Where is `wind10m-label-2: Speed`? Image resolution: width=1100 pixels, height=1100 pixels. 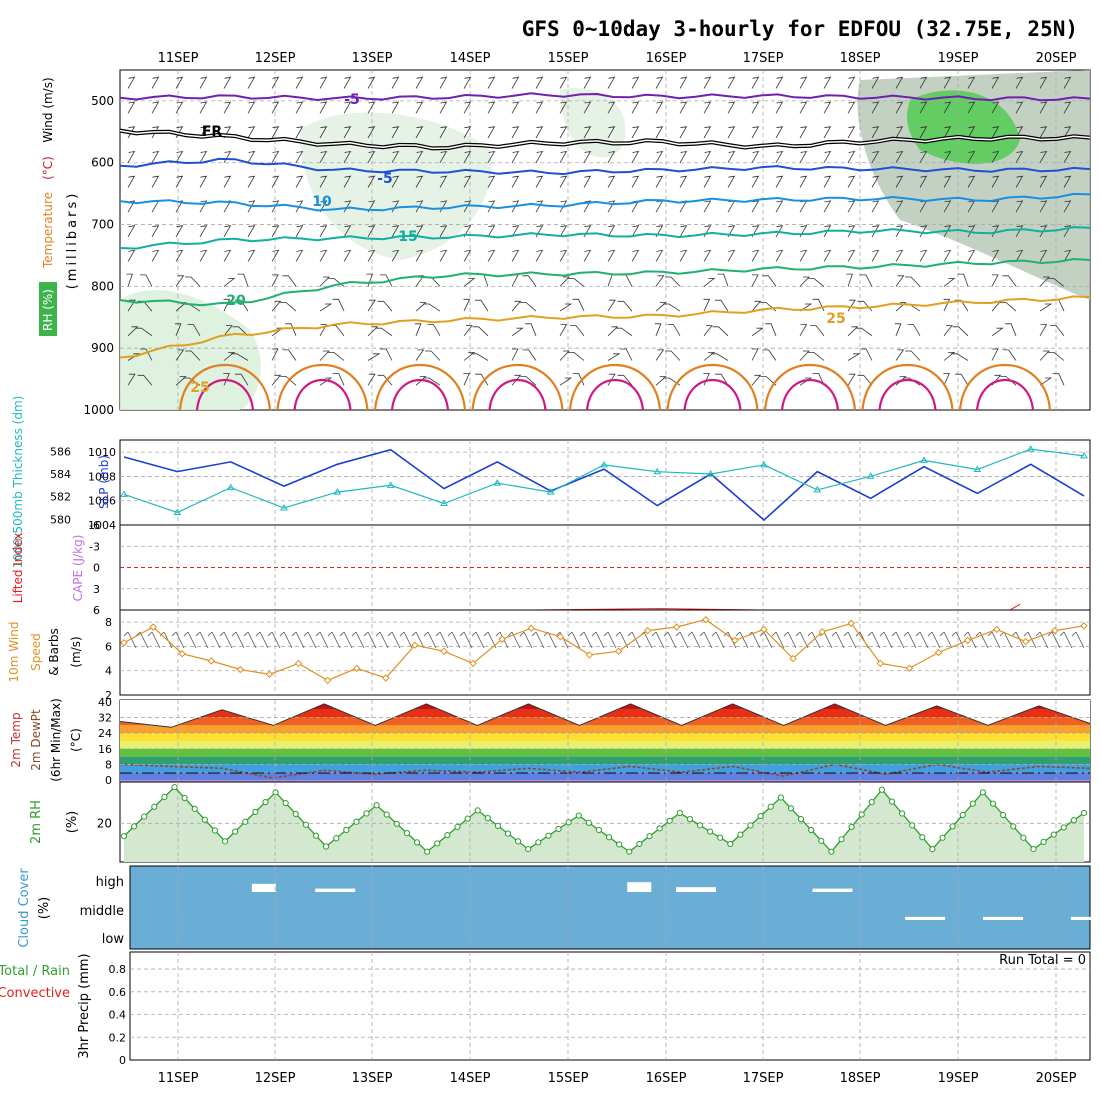
wind10m-label-2: Speed is located at coordinates (36, 652).